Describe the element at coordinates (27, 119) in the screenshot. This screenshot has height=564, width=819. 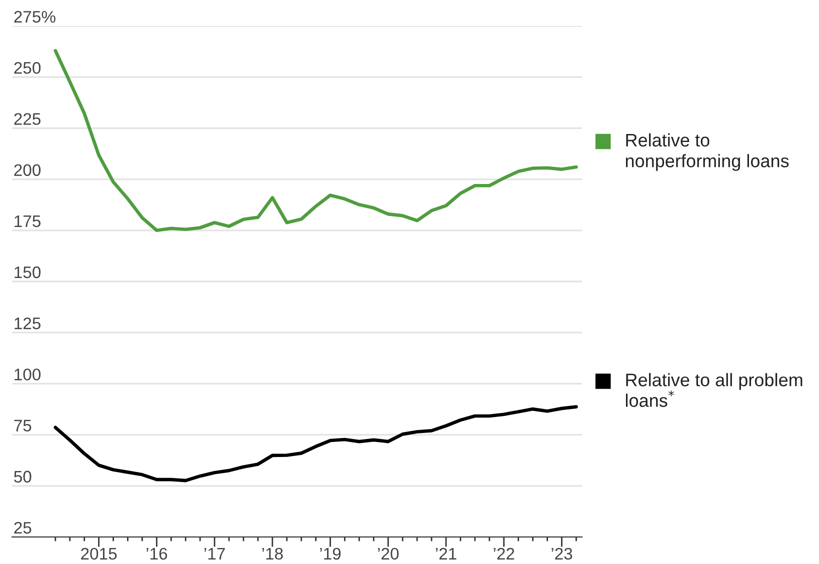
I see `y-tick-label: 225` at that location.